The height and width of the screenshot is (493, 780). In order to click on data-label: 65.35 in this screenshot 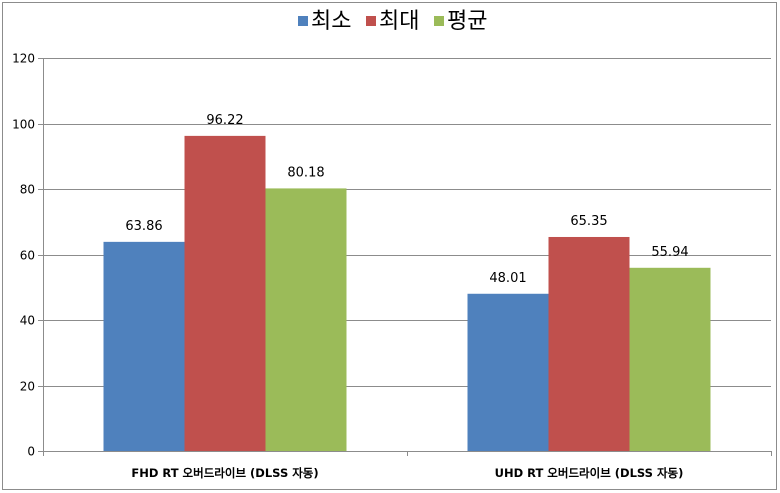, I will do `click(588, 221)`.